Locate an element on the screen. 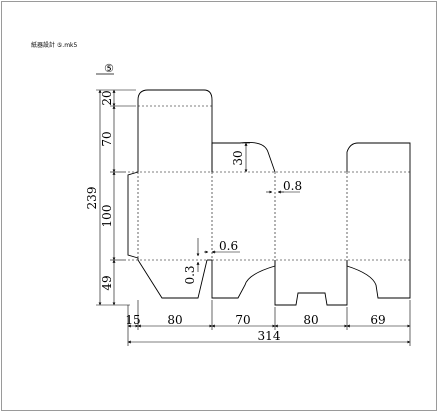 The image size is (440, 414). glue-flap-outline is located at coordinates (133, 215).